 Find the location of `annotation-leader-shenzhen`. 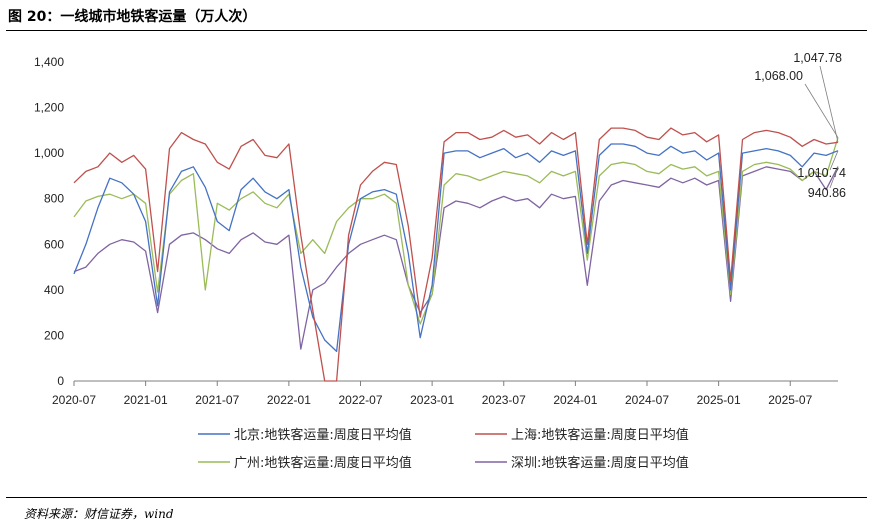

annotation-leader-shenzhen is located at coordinates (834, 177).